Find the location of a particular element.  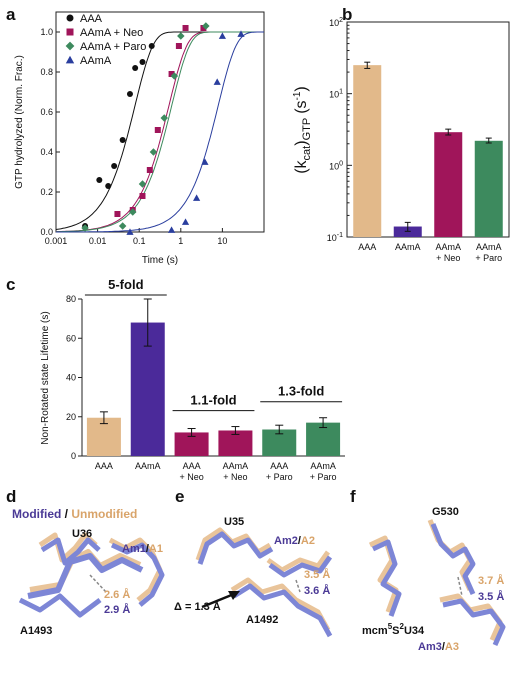

distance-modified-f: 3.5 Å is located at coordinates (491, 596).